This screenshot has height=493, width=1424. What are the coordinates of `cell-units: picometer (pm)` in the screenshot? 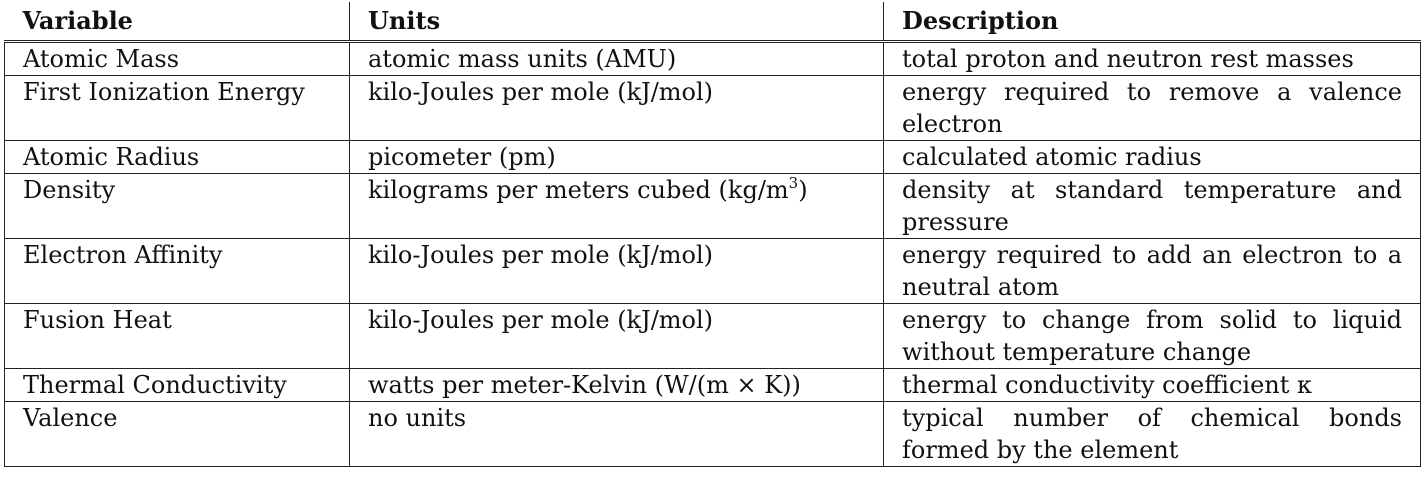 It's located at (616, 157).